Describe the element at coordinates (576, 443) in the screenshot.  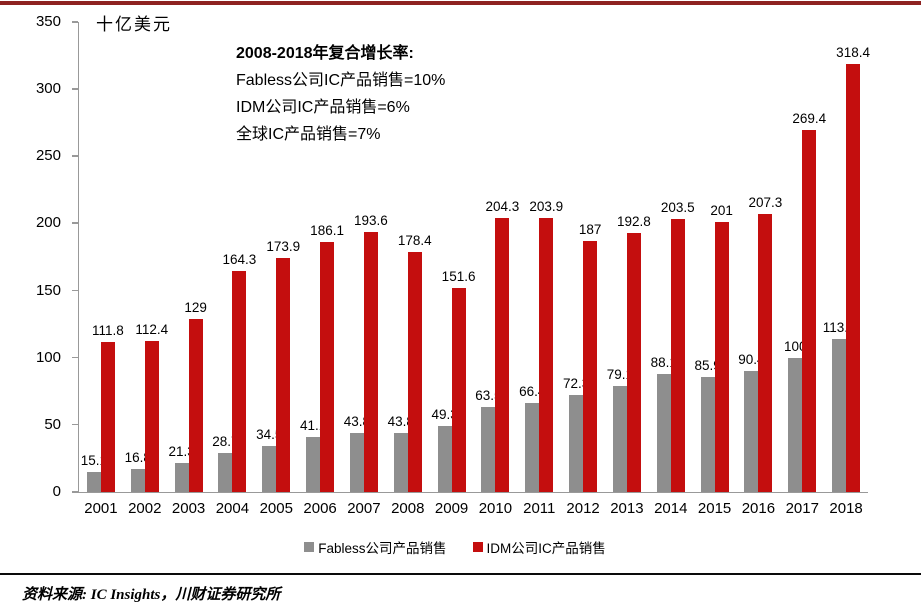
I see `bar-fabless-2012` at that location.